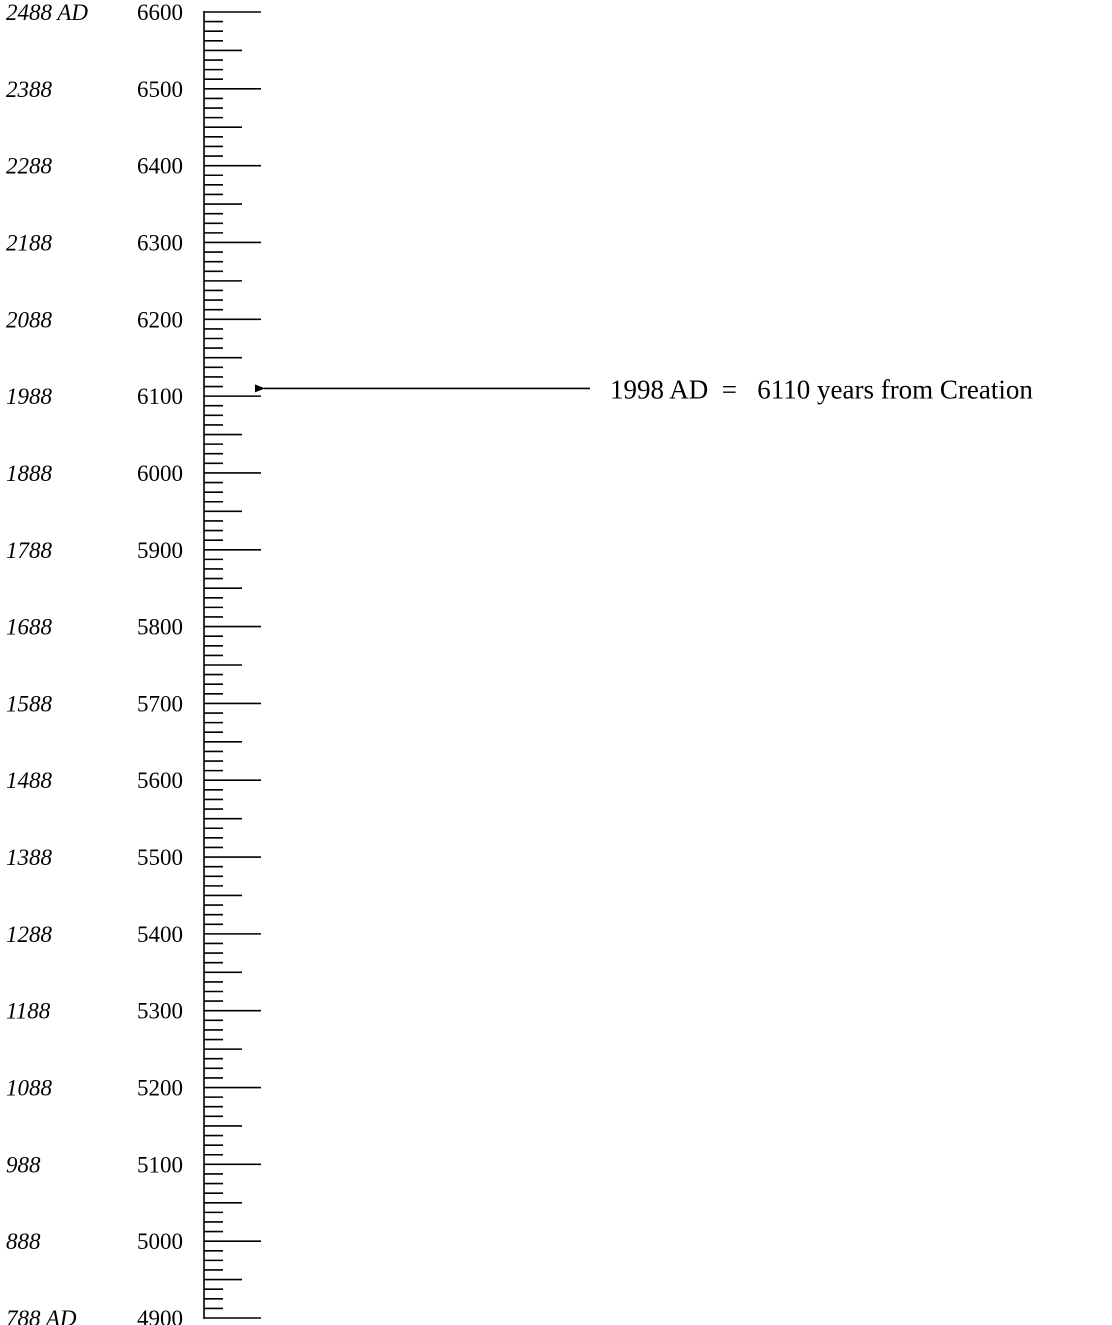 The height and width of the screenshot is (1325, 1112). What do you see at coordinates (29, 857) in the screenshot?
I see `ad-year-label: 1388` at bounding box center [29, 857].